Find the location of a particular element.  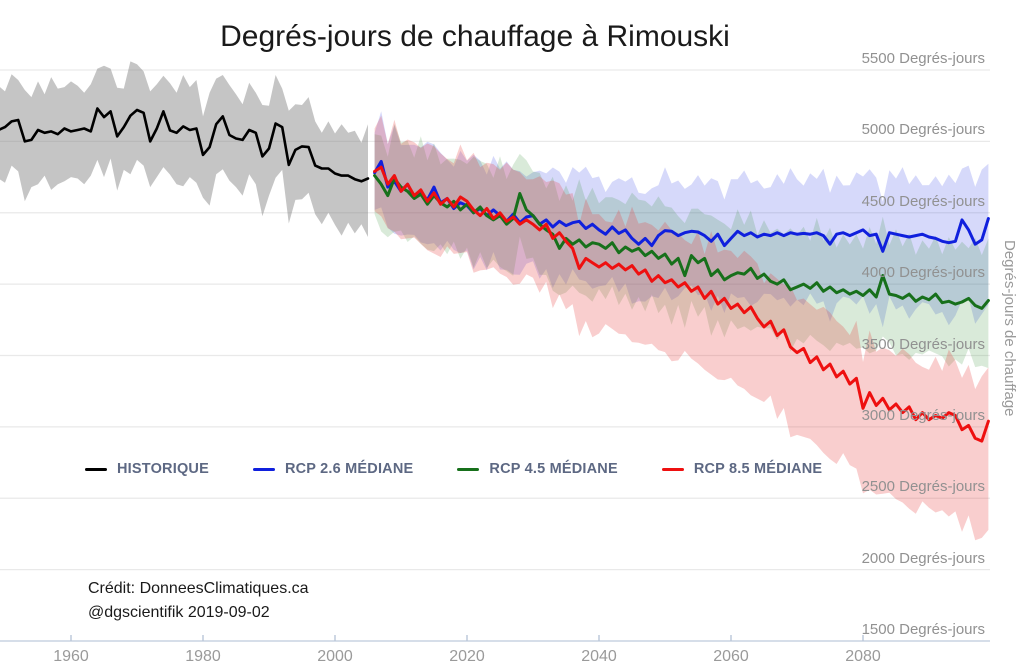

legend-label: RCP 2.6 MÉDIANE is located at coordinates (349, 469).